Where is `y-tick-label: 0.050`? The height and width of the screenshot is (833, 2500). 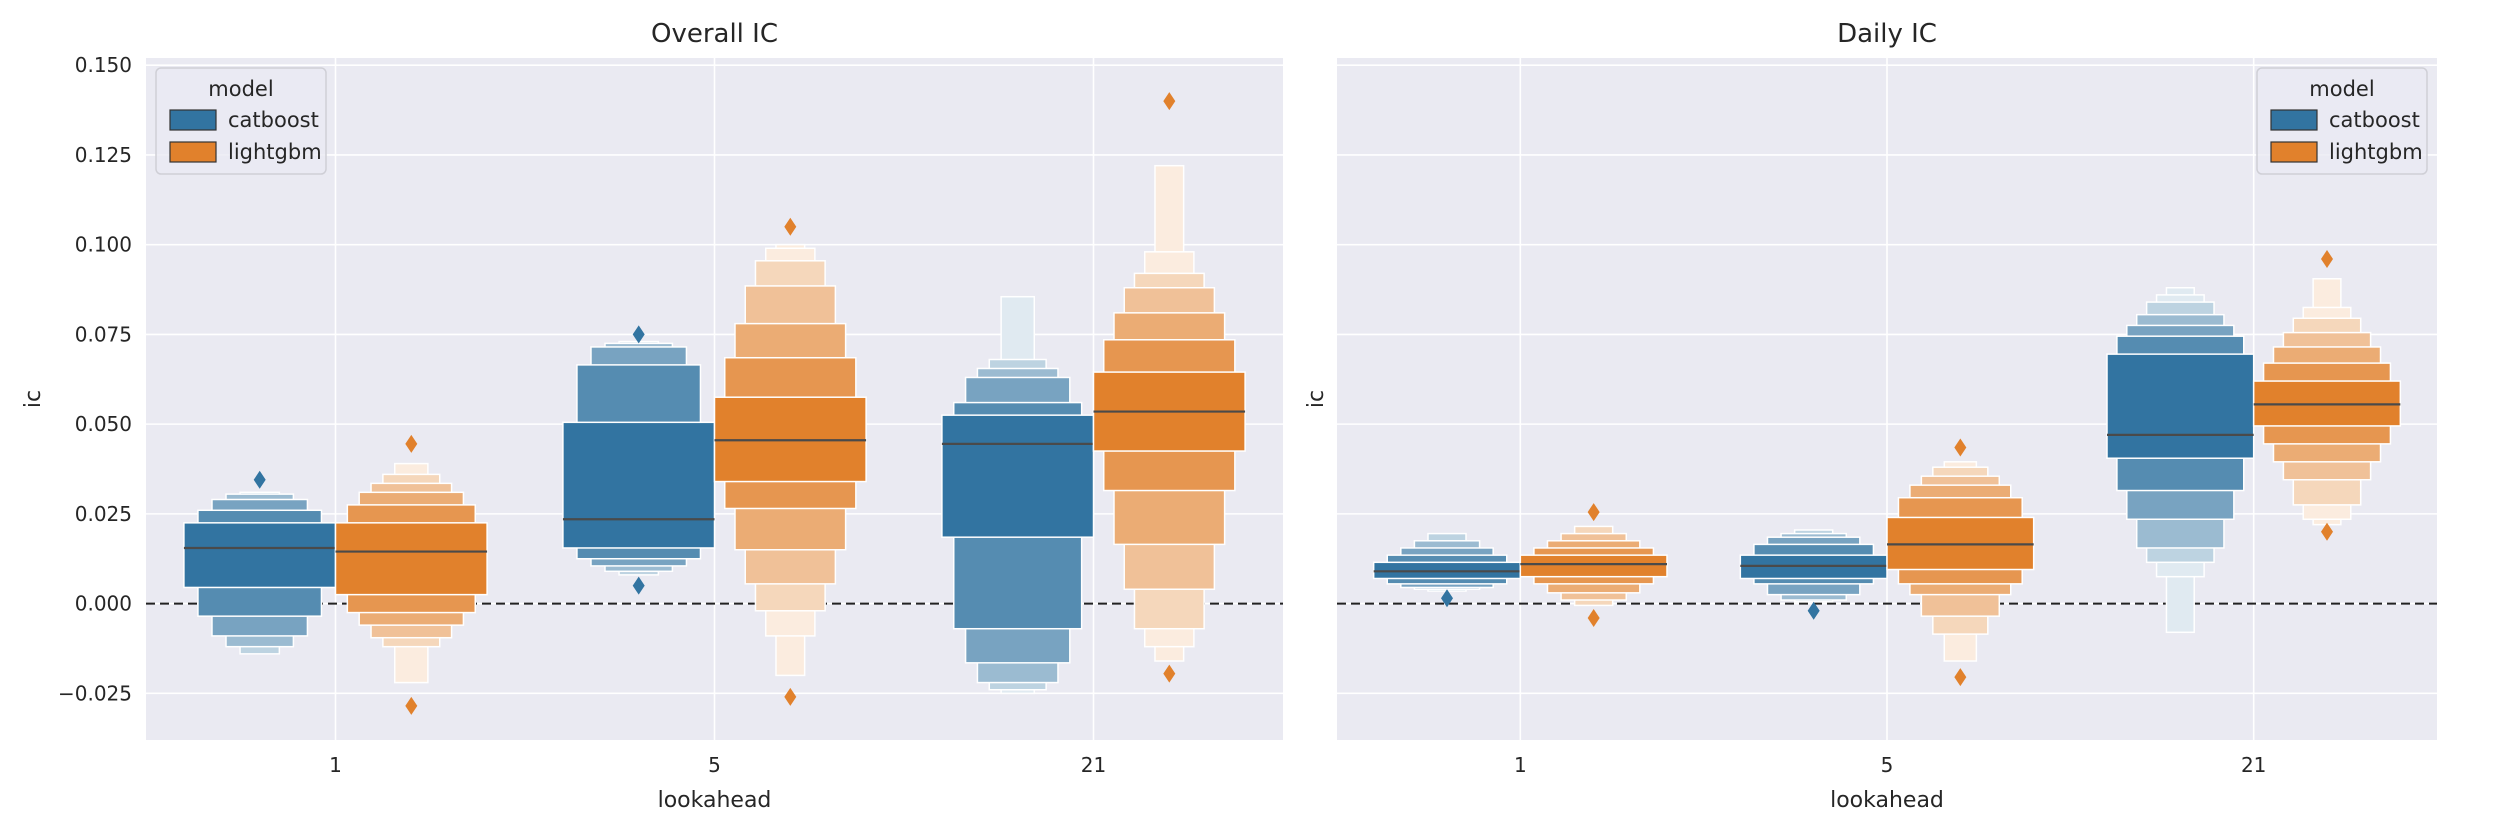 y-tick-label: 0.050 is located at coordinates (103, 424).